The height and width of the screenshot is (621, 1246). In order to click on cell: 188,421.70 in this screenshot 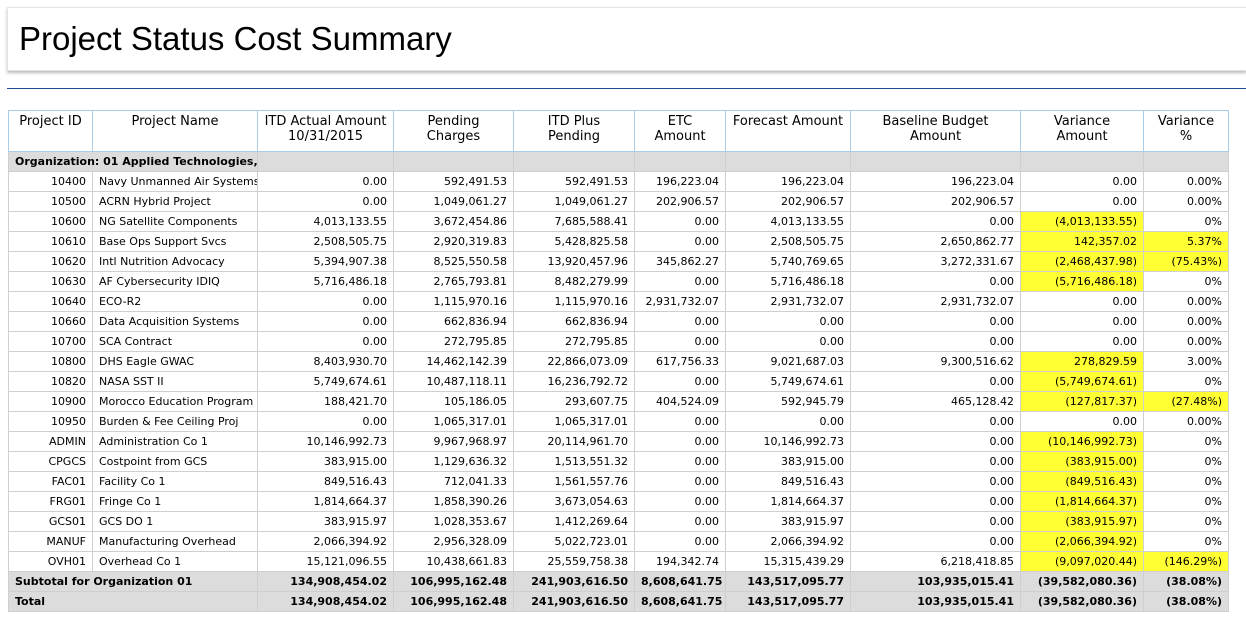, I will do `click(325, 401)`.